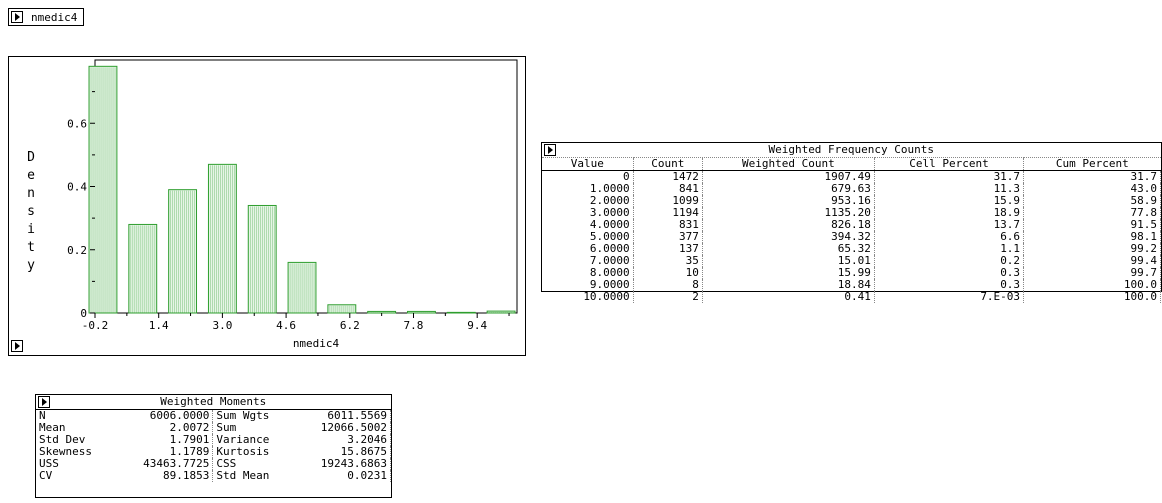 The image size is (1162, 503). I want to click on frequency-table-column-header: Value, so click(587, 164).